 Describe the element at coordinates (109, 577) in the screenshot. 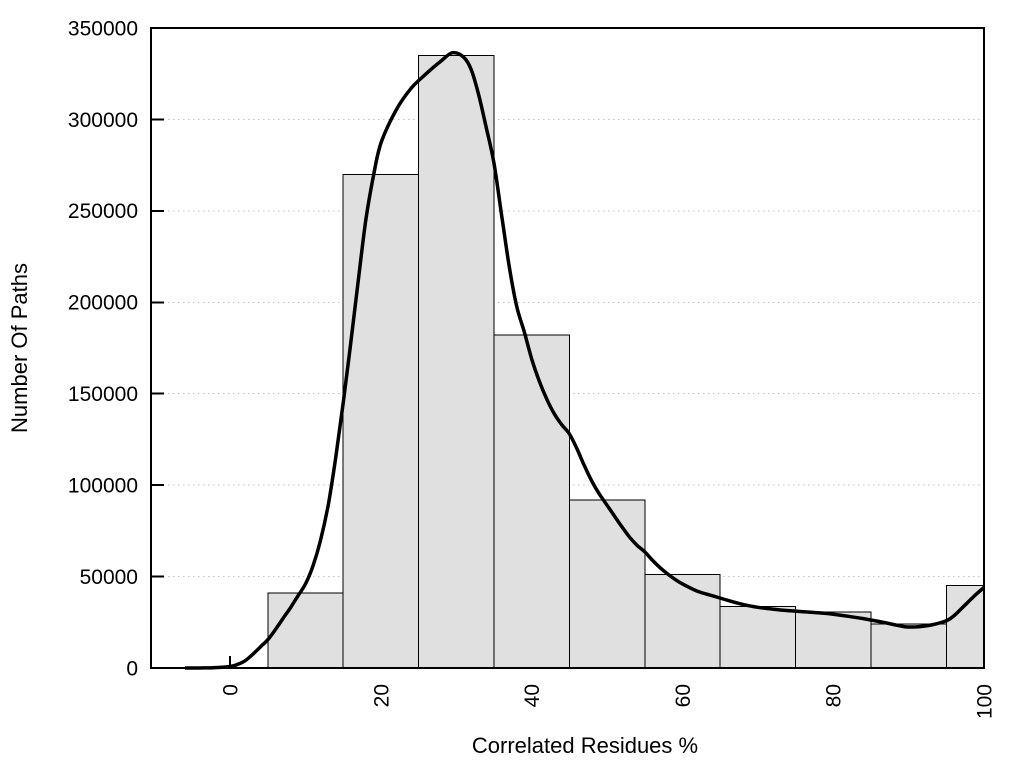

I see `y-tick-label: 50000` at that location.